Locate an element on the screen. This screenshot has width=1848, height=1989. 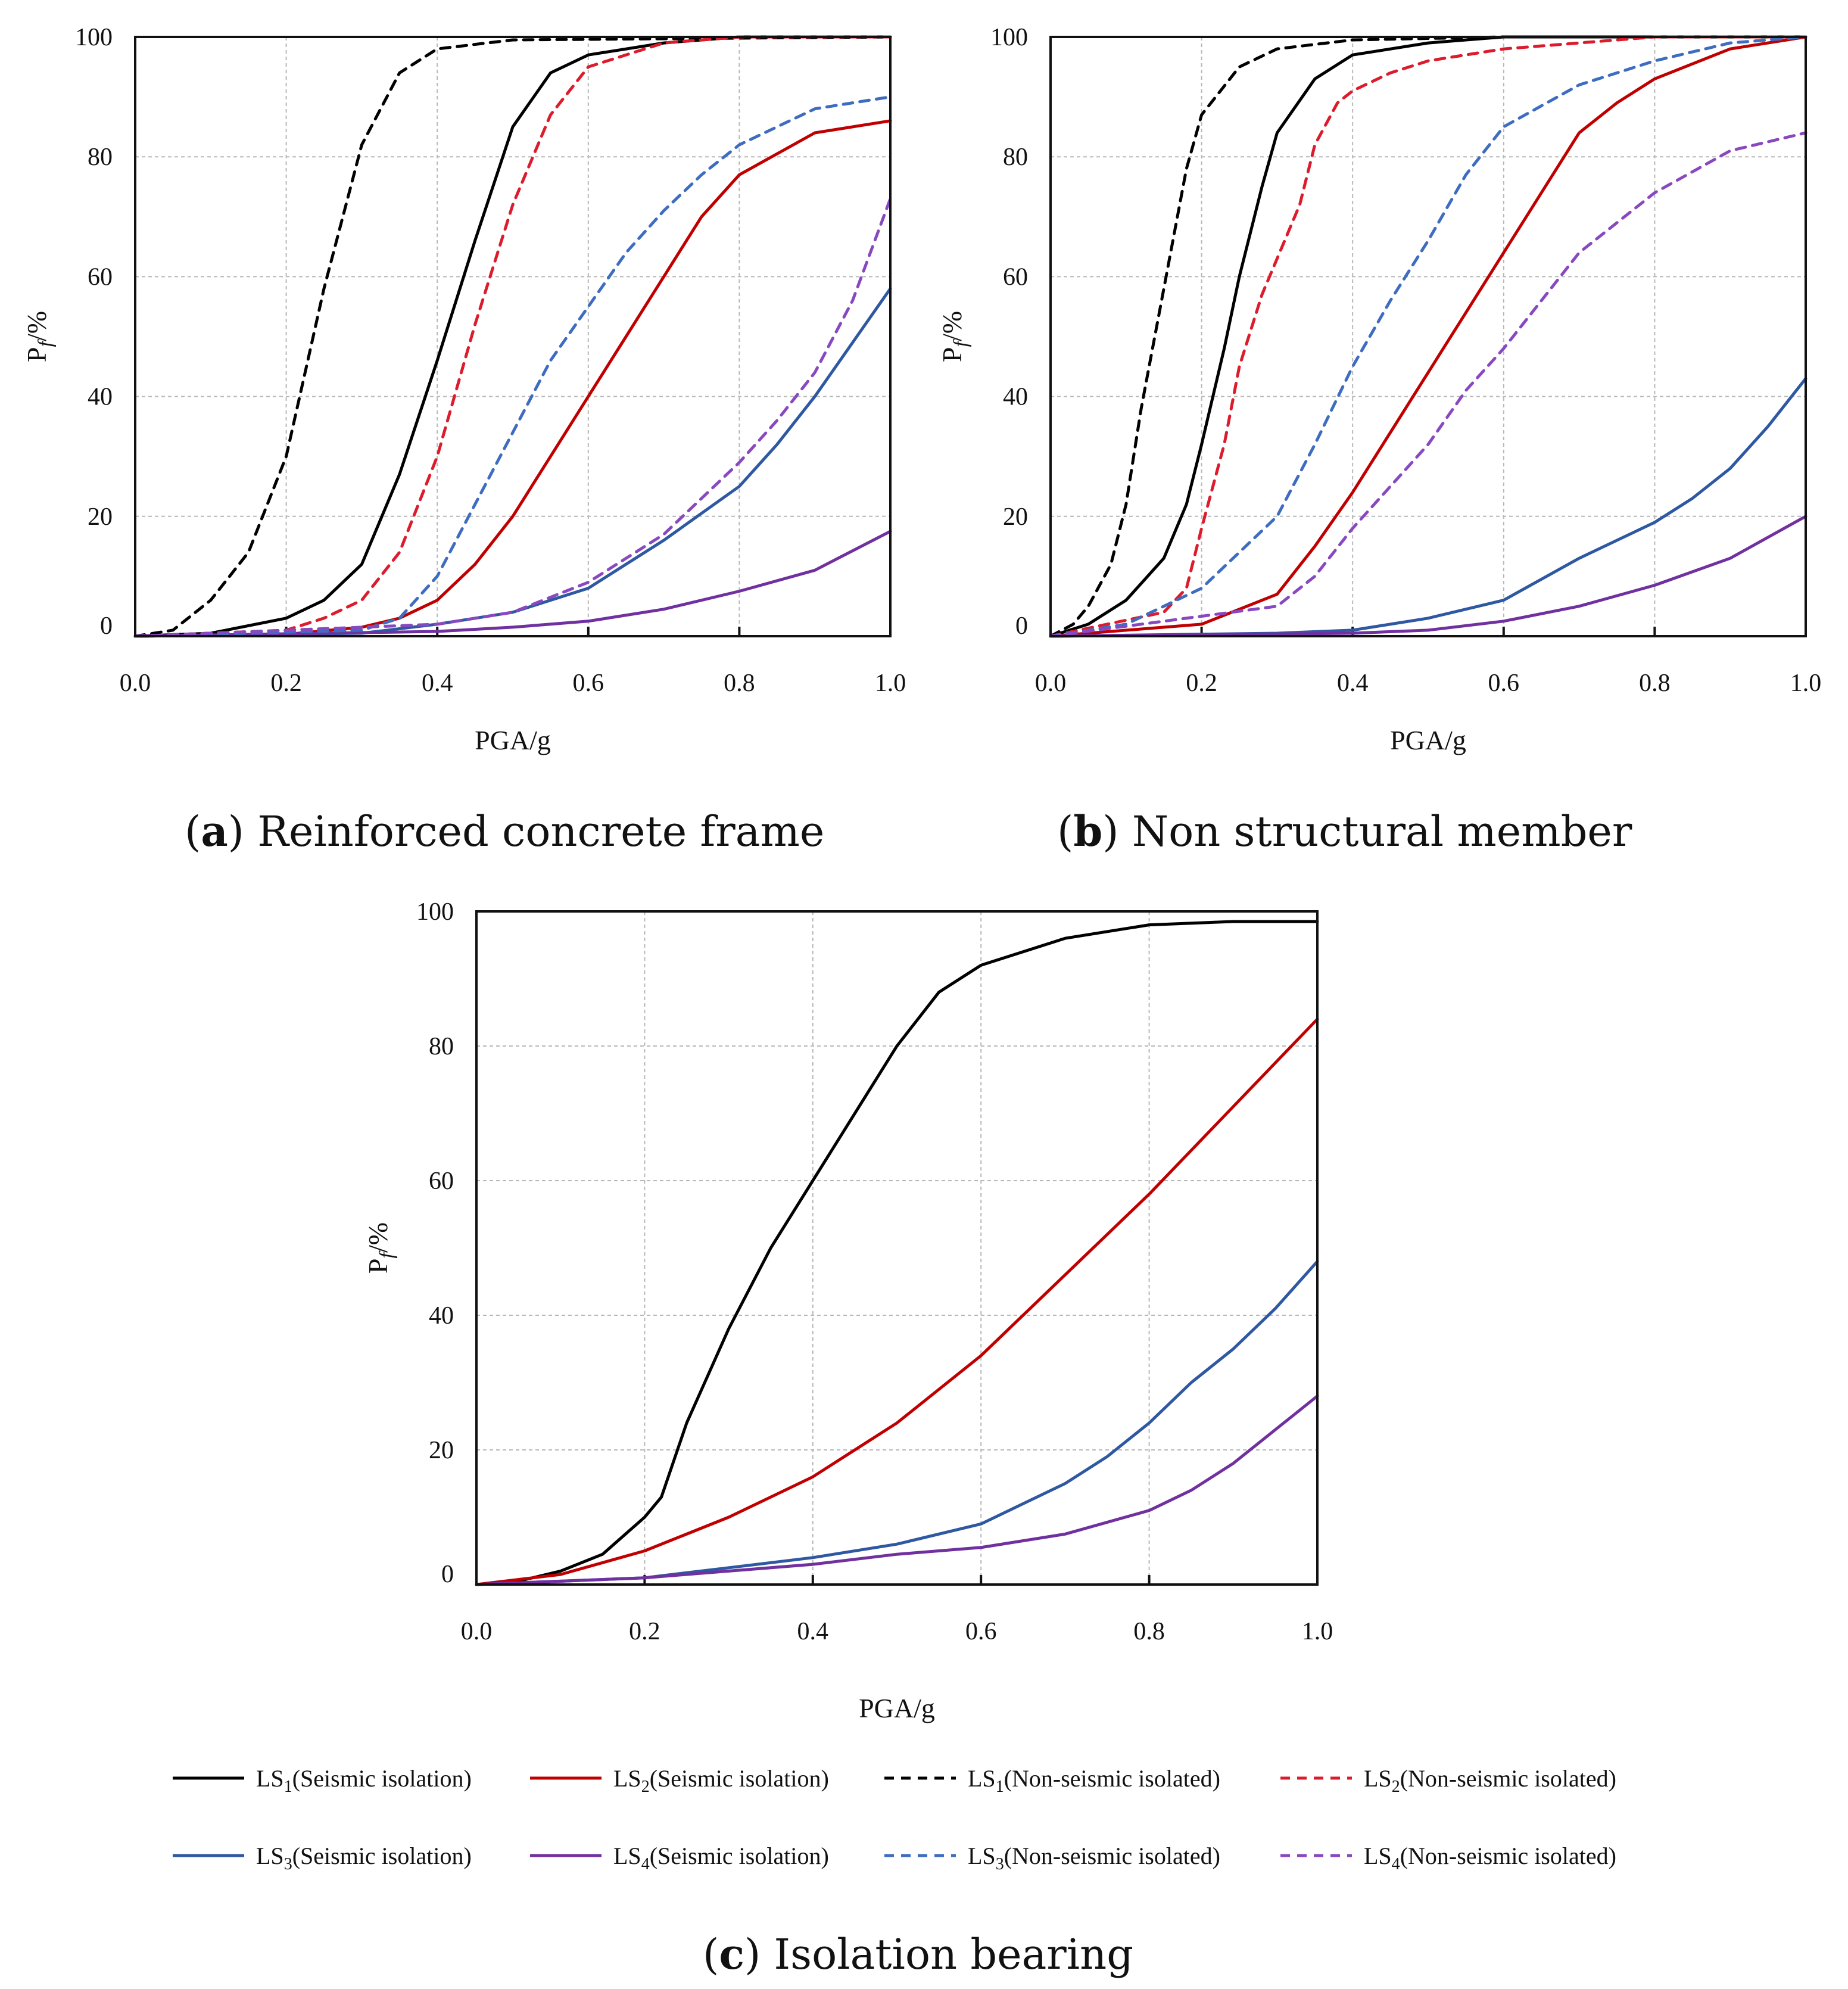
legend-label: LS4(Non-seismic isolated) is located at coordinates (1490, 1857).